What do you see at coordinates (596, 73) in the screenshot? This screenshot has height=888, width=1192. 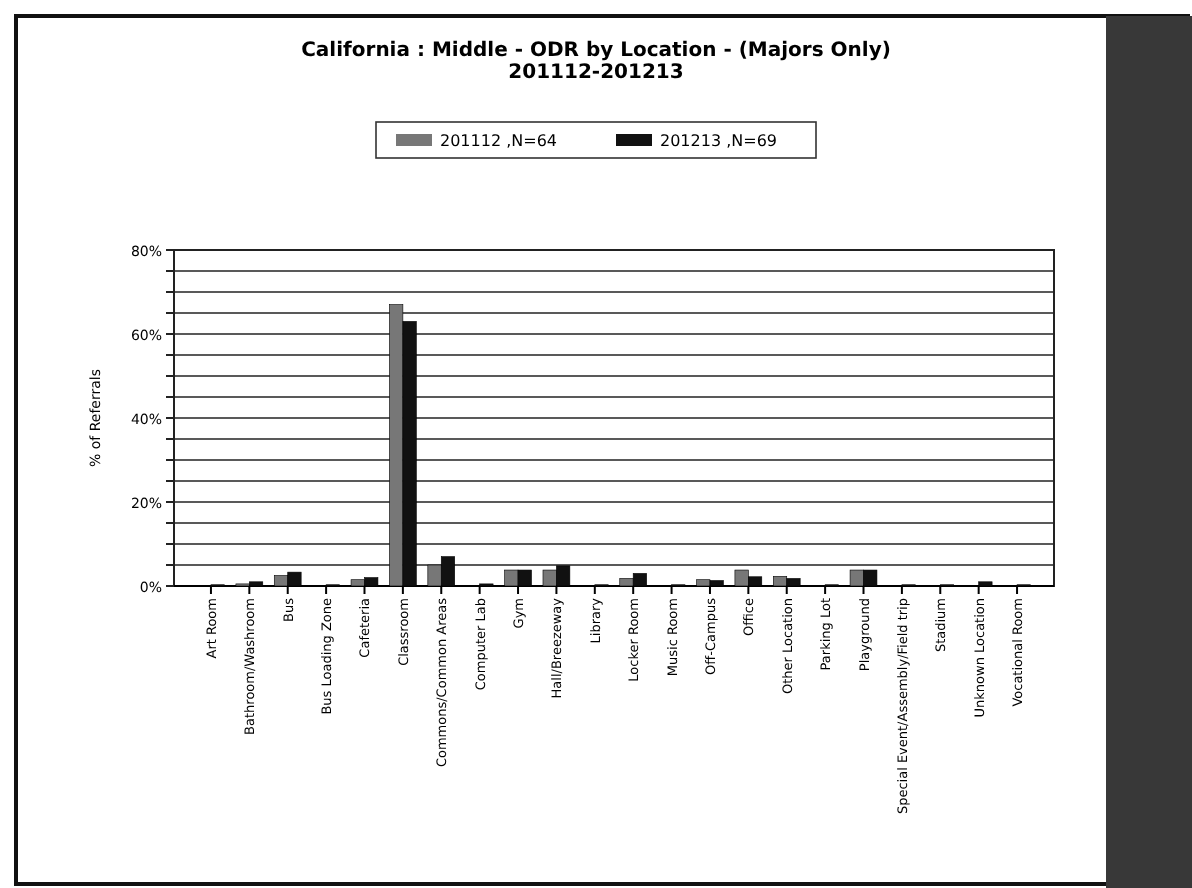 I see `chart-subtitle: 201112-201213` at bounding box center [596, 73].